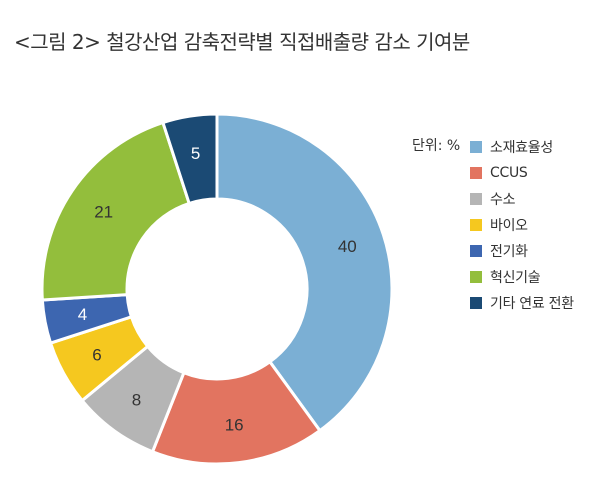  What do you see at coordinates (96, 355) in the screenshot?
I see `slice-value-label: 6` at bounding box center [96, 355].